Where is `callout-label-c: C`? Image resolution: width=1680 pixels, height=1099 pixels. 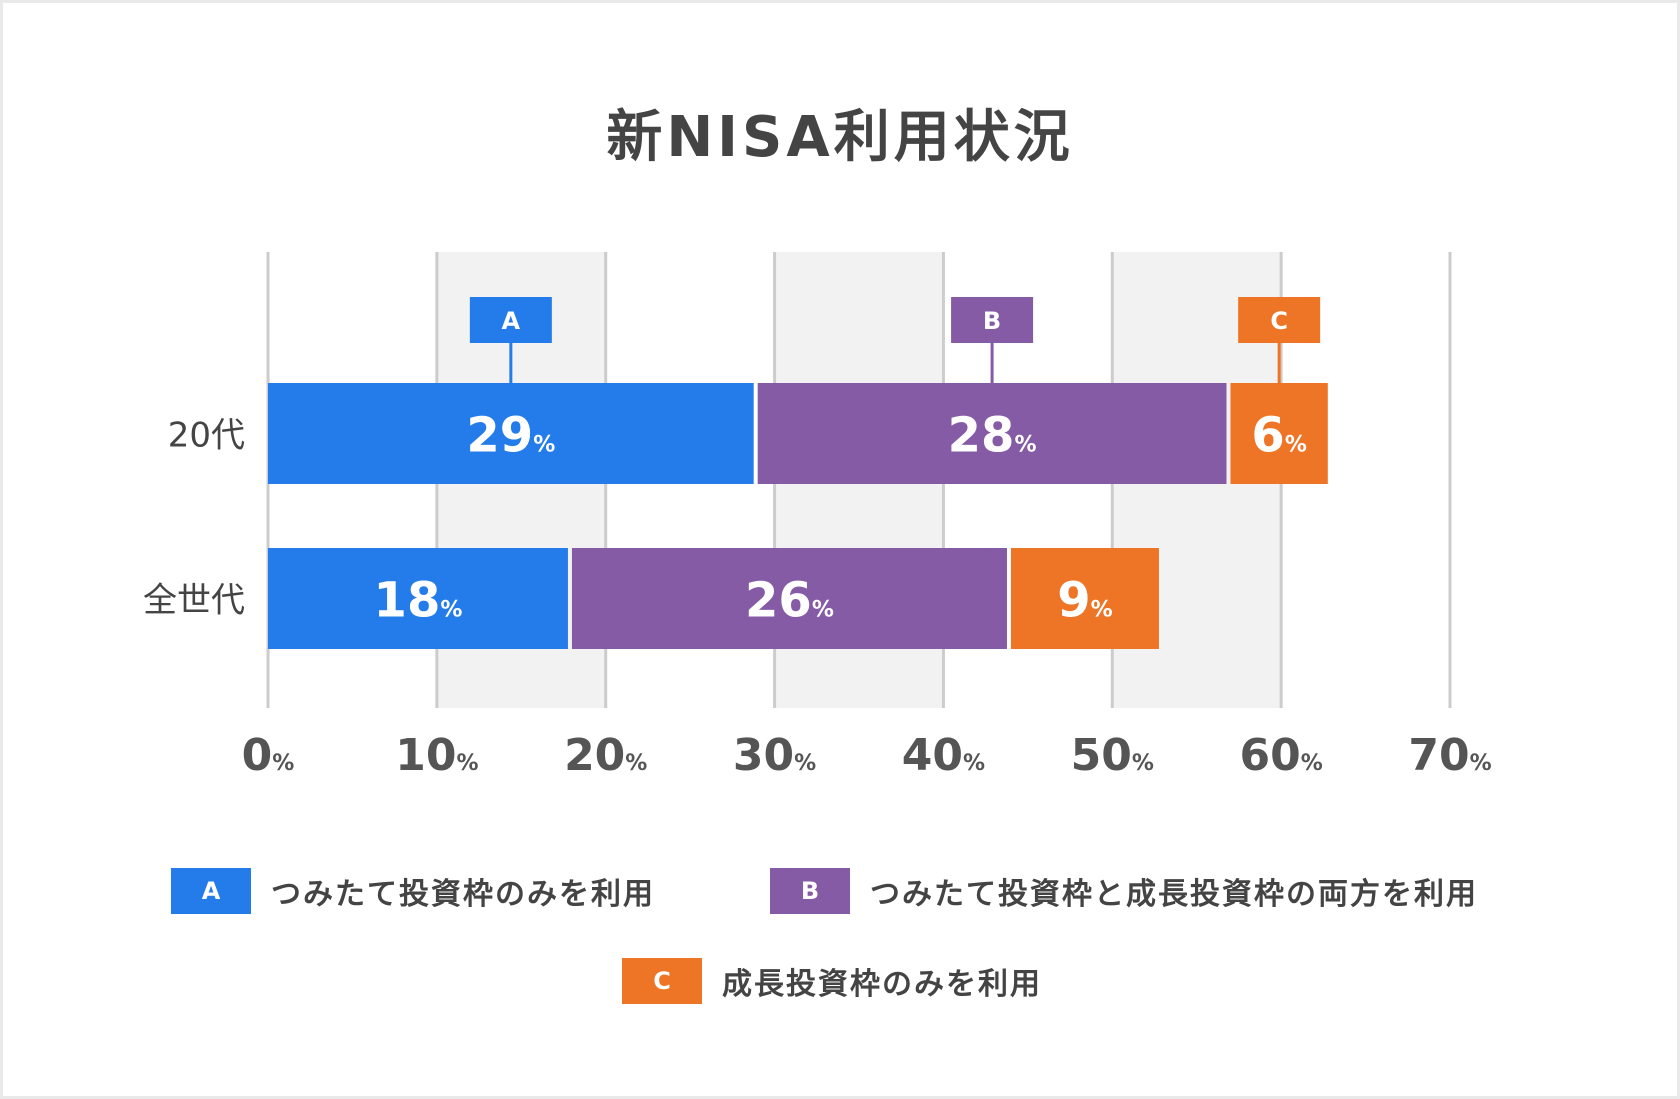 callout-label-c: C is located at coordinates (1279, 321).